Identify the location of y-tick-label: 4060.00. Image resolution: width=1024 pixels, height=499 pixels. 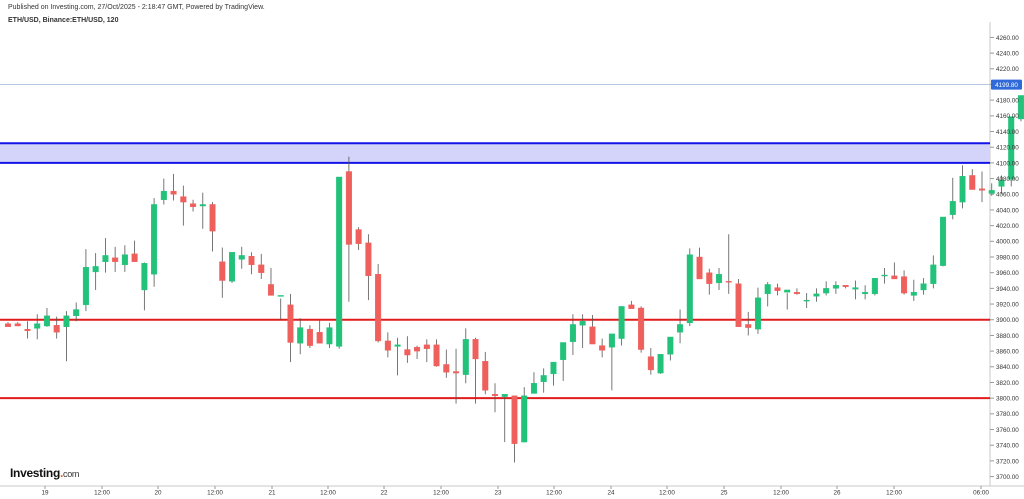
(1007, 195).